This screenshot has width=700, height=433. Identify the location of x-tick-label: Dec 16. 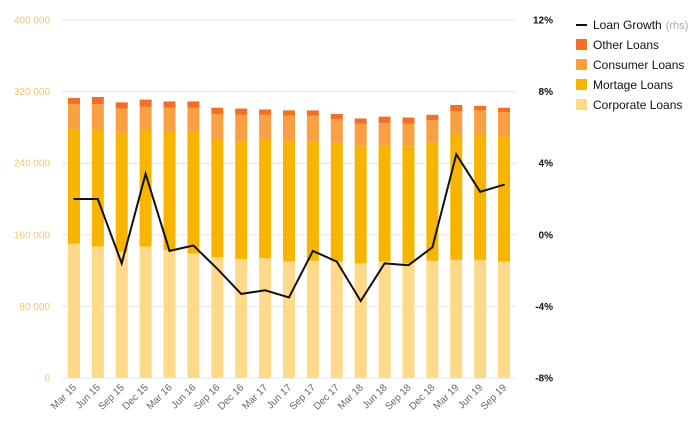
(231, 397).